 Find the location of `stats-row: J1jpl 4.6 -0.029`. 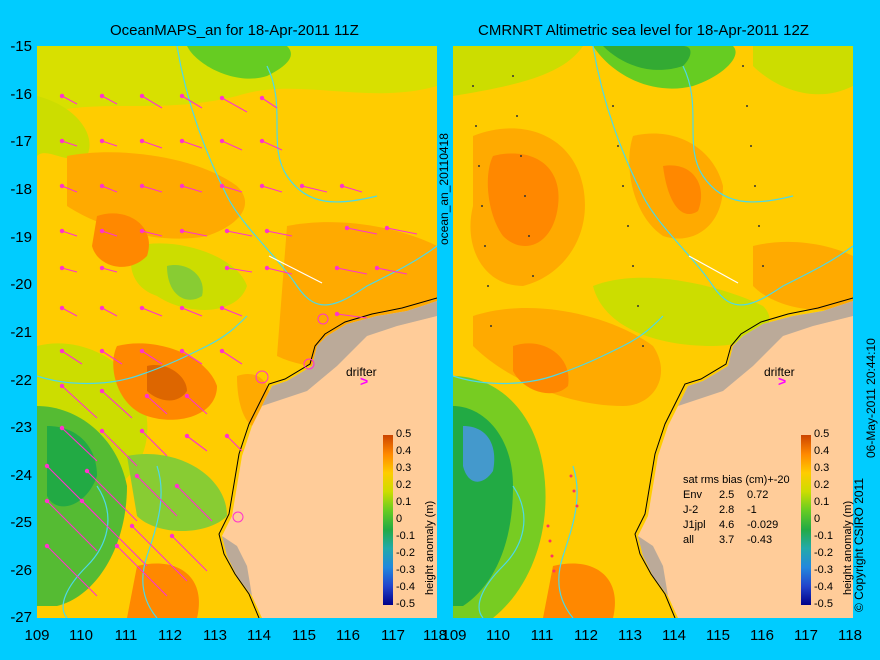

stats-row: J1jpl 4.6 -0.029 is located at coordinates (730, 526).